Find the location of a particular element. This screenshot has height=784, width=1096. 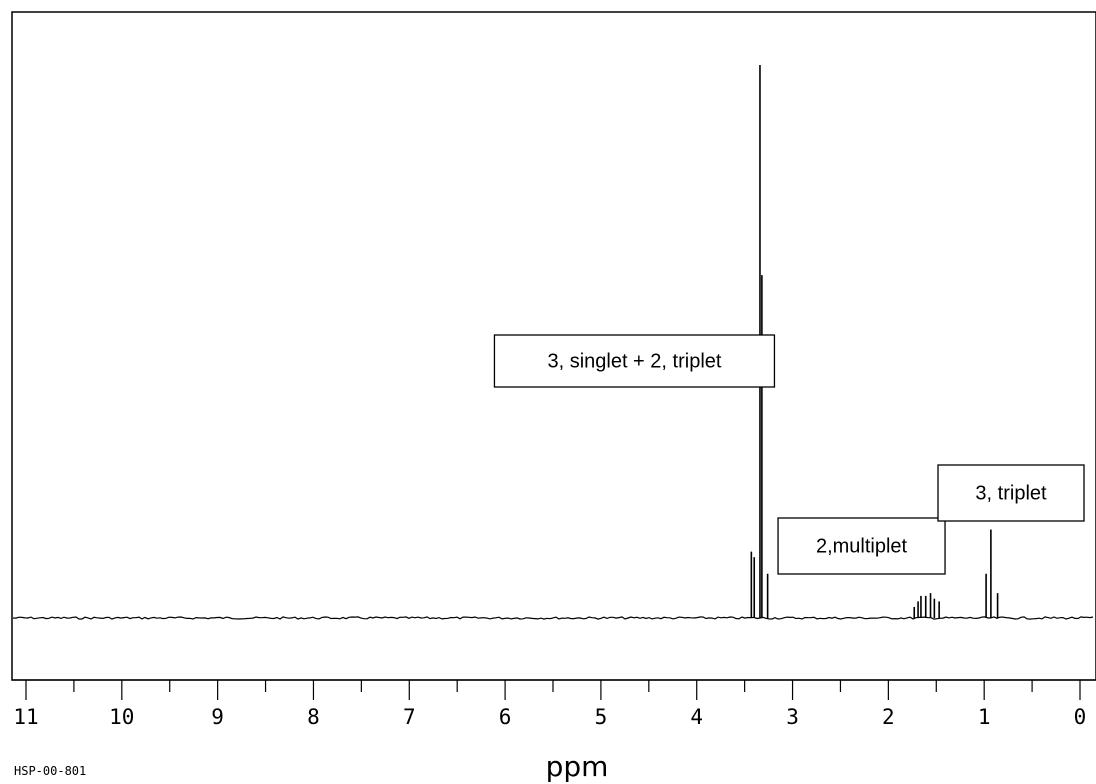

annotation-text: 2,multiplet is located at coordinates (862, 546).